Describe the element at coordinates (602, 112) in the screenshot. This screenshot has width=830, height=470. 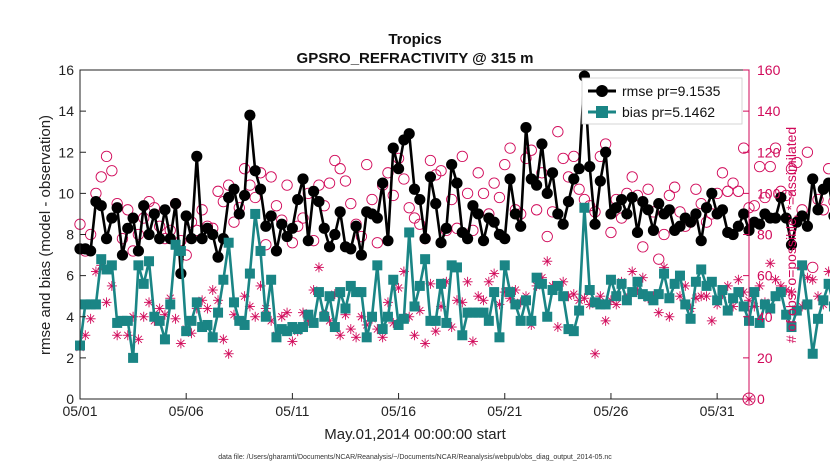
I see `legend-bias-marker` at that location.